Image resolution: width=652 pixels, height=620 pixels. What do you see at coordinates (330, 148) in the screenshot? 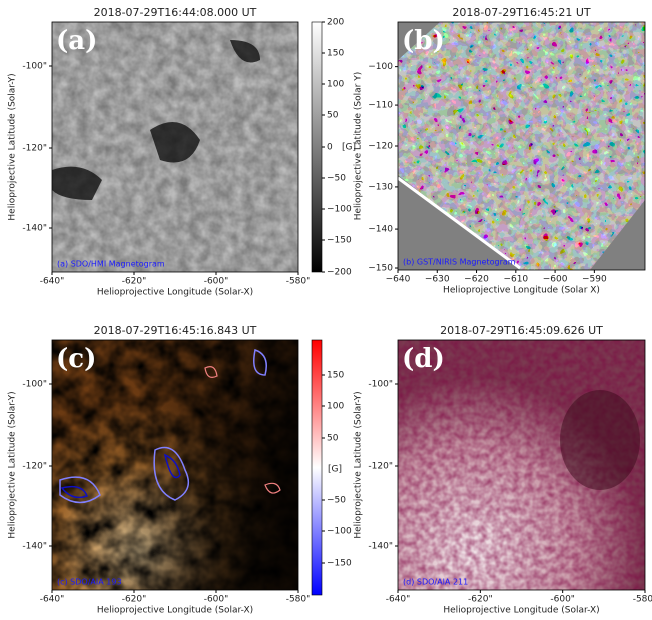
I see `colorbar-tick-label: 0` at bounding box center [330, 148].